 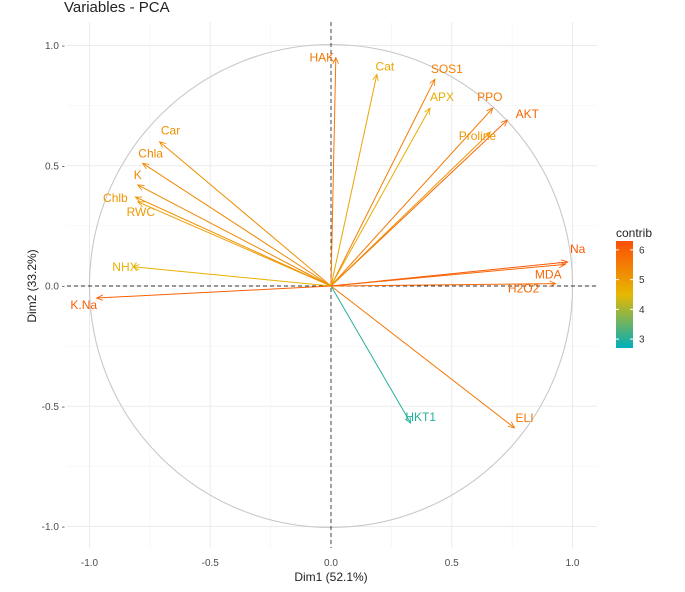 I want to click on x-axis-title: Dim1 (52.1%), so click(x=330, y=577).